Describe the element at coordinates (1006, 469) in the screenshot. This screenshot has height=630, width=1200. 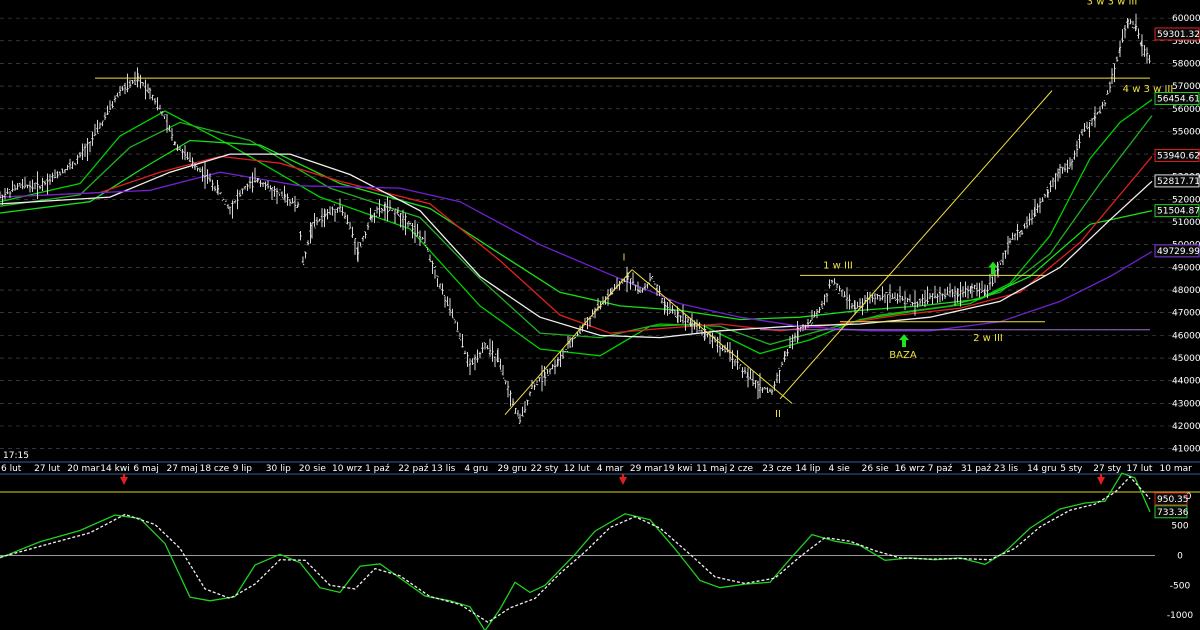
I see `x-tick-label: 23 lis` at that location.